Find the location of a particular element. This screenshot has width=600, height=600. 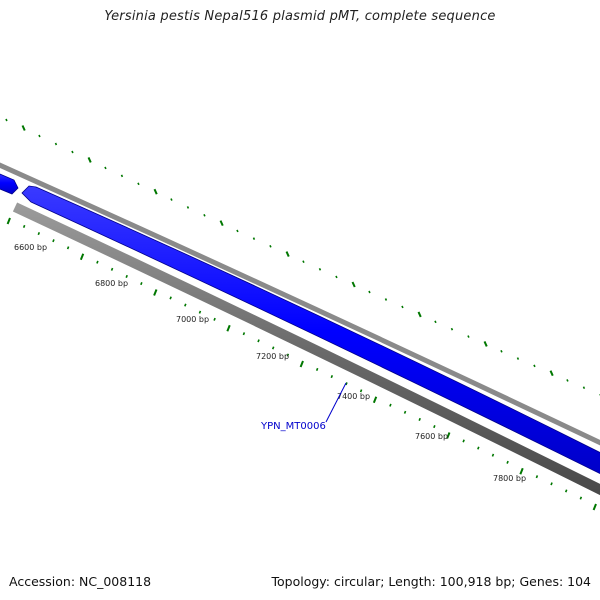

gene-label-ypn-mt0006: YPN_MT0006 is located at coordinates (293, 426).